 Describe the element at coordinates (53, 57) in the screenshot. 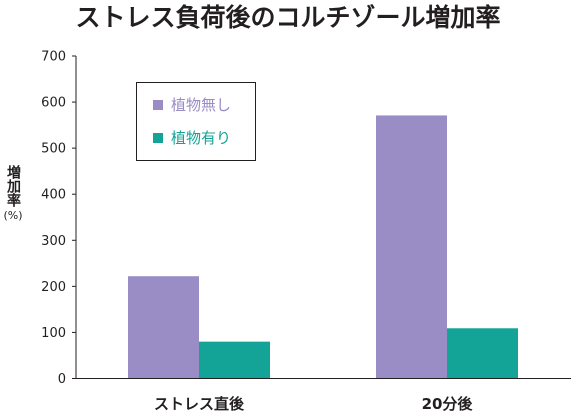

I see `y-tick-label-700: 700` at that location.